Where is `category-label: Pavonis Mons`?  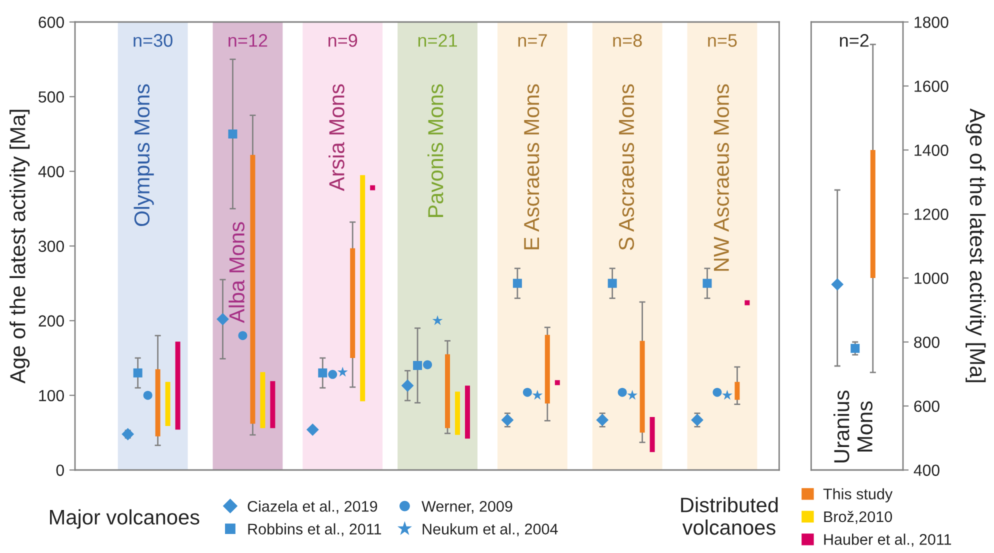
category-label: Pavonis Mons is located at coordinates (435, 150).